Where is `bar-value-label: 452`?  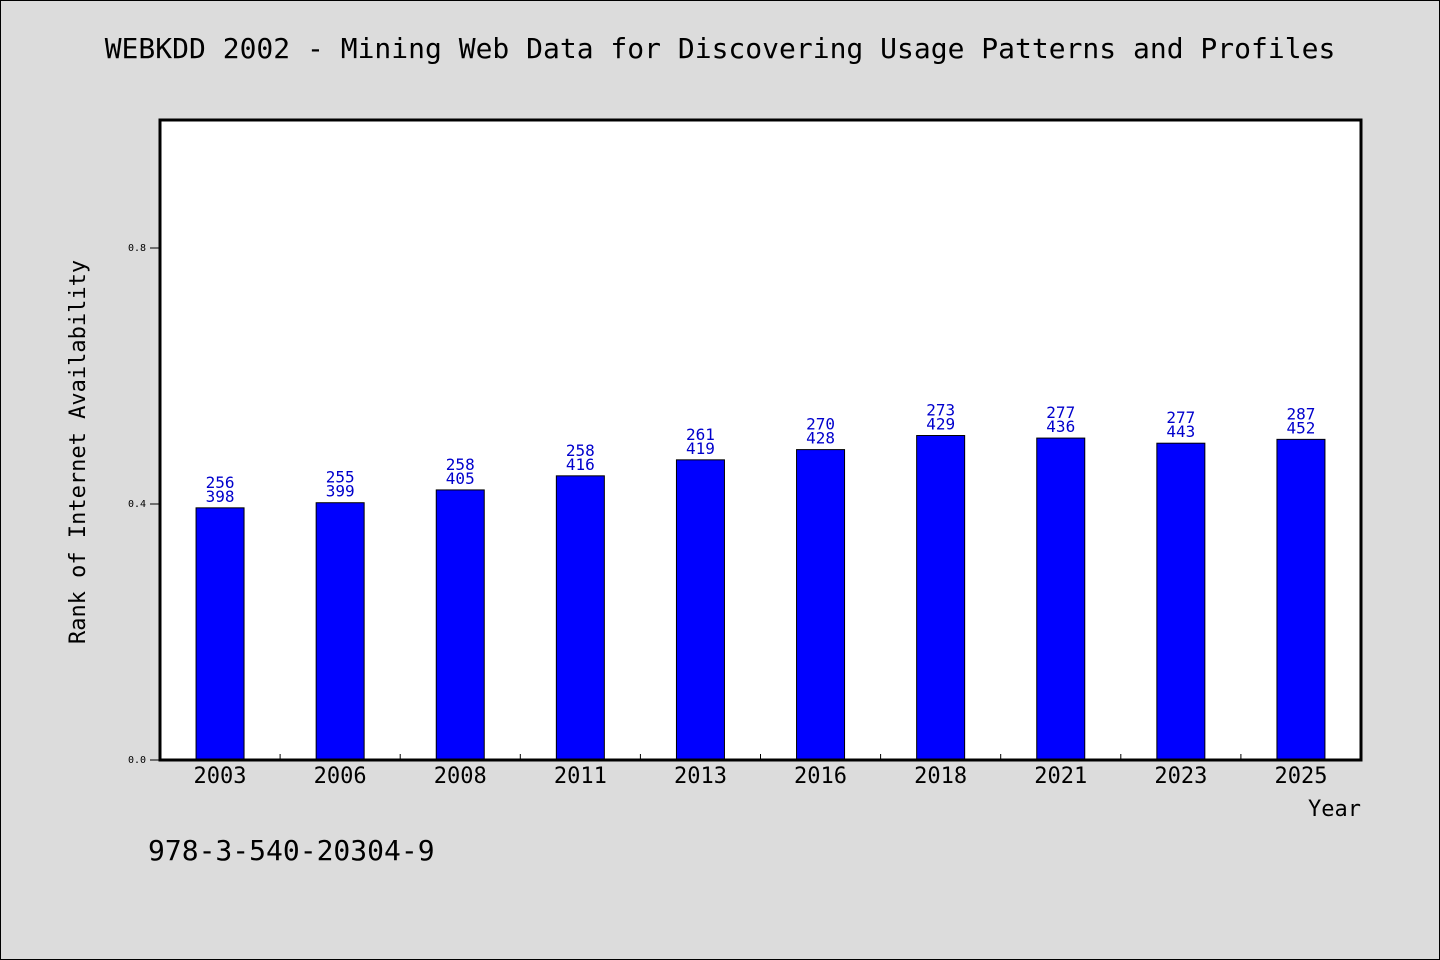 bar-value-label: 452 is located at coordinates (1300, 427).